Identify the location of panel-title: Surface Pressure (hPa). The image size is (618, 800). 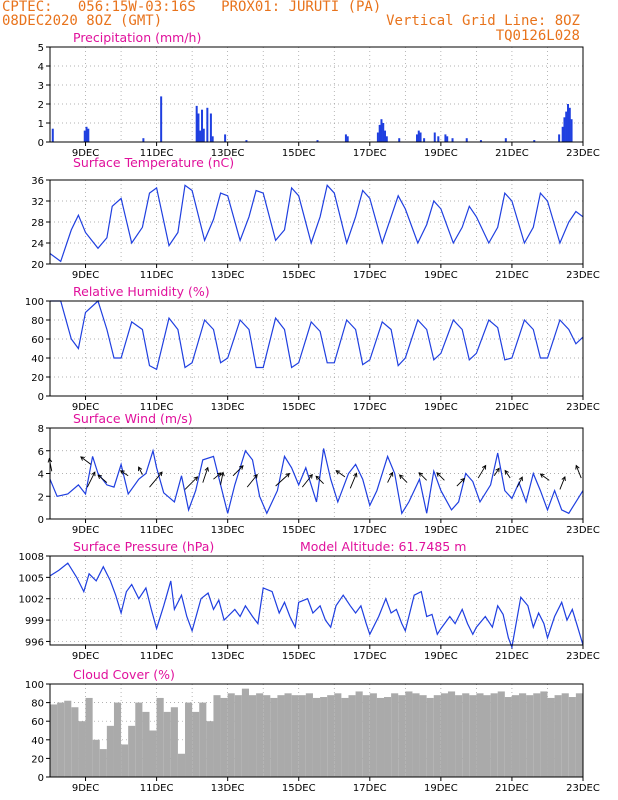
(143, 546).